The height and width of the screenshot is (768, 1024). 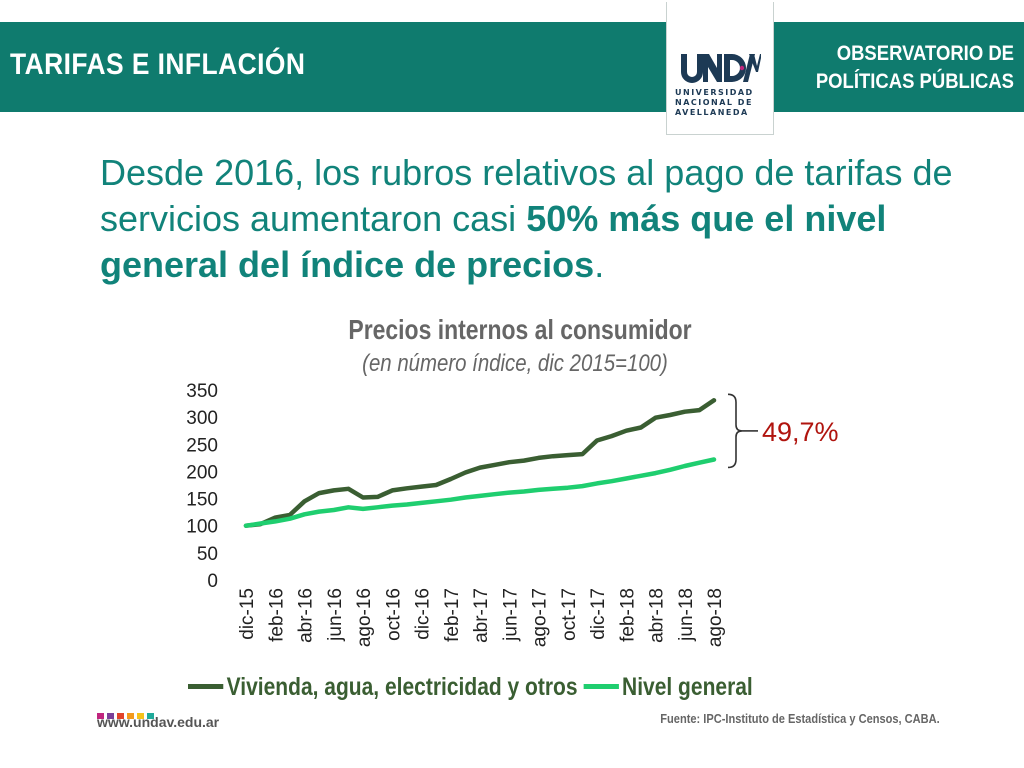 What do you see at coordinates (452, 615) in the screenshot?
I see `x-tick-label: feb-17` at bounding box center [452, 615].